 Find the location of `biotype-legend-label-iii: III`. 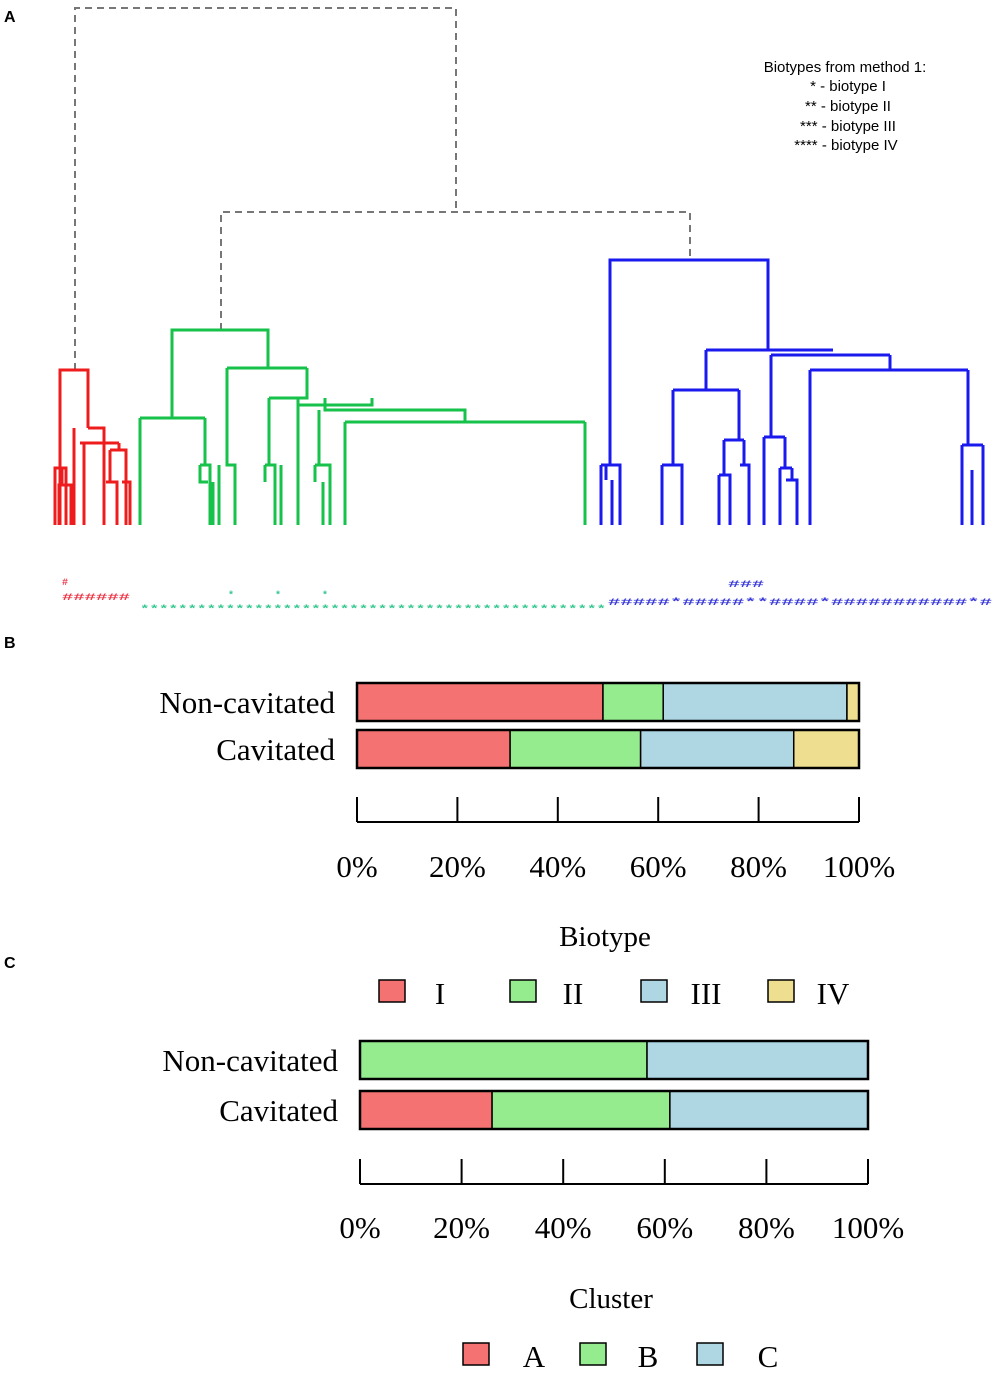

biotype-legend-label-iii: III is located at coordinates (706, 993).